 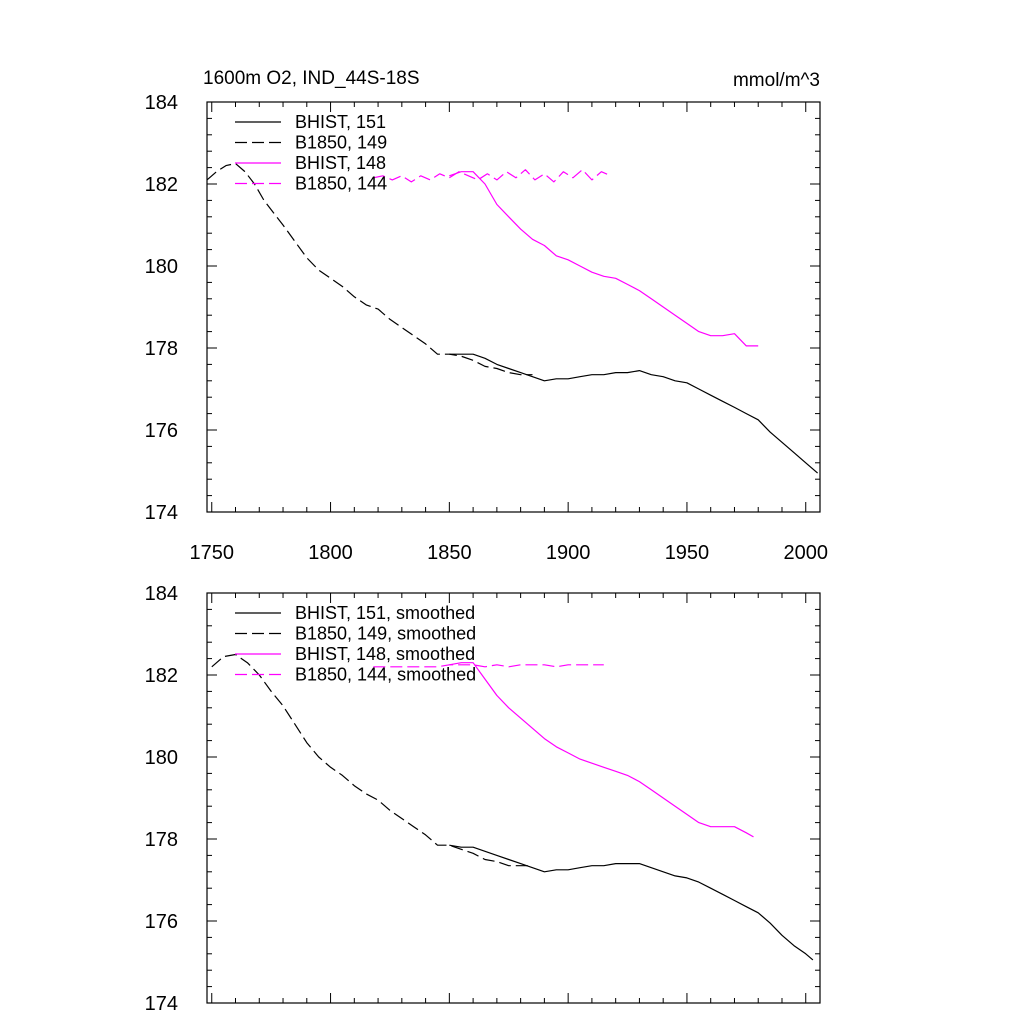 What do you see at coordinates (330, 553) in the screenshot?
I see `x-tick-label: 1800` at bounding box center [330, 553].